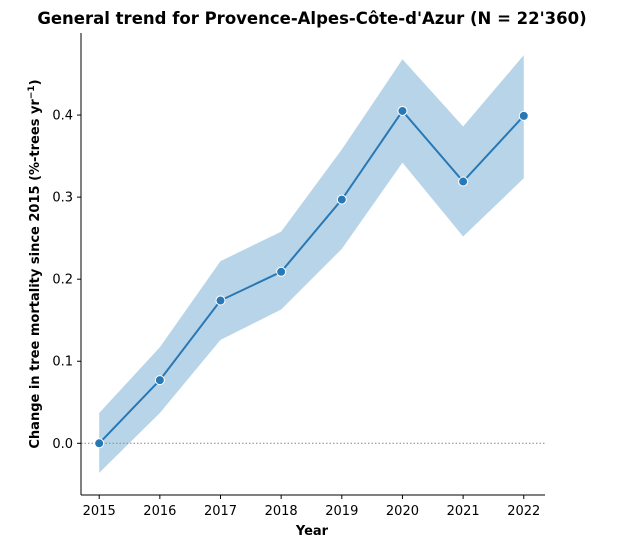 Image resolution: width=624 pixels, height=548 pixels. Describe the element at coordinates (463, 181) in the screenshot. I see `data-point-2021` at that location.